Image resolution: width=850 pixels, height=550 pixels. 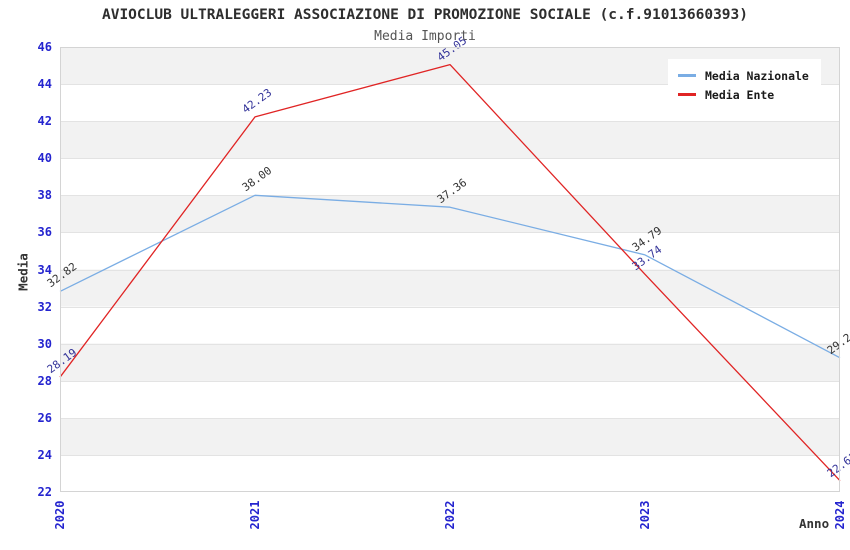 What do you see at coordinates (757, 75) in the screenshot?
I see `legend-item-label: Media Nazionale` at bounding box center [757, 75].